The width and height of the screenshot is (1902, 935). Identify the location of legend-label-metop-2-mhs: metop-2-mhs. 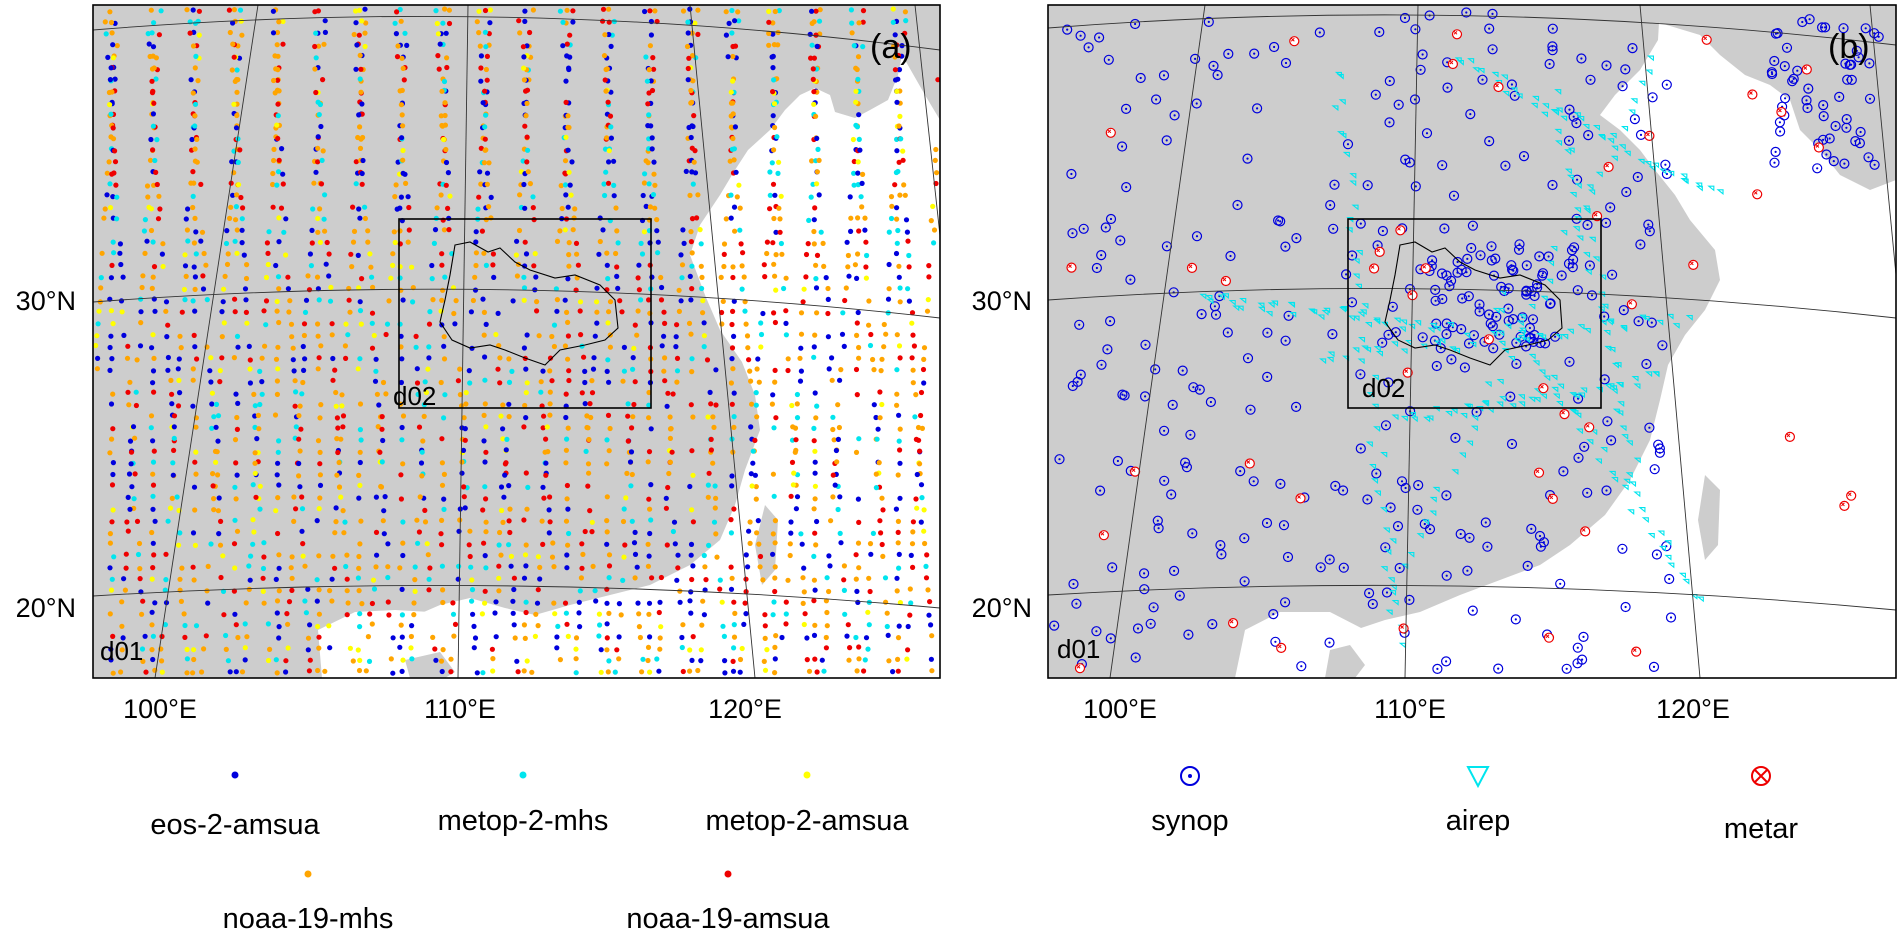
(523, 821).